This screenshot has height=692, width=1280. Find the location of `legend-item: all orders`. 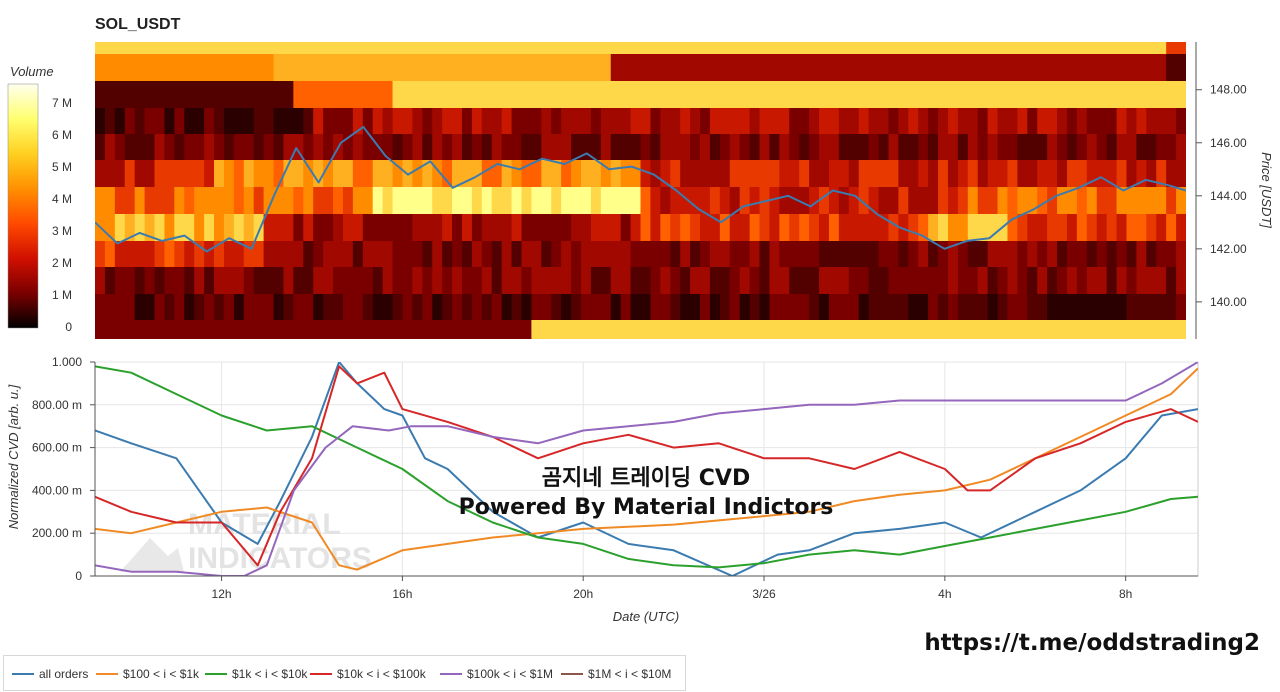

legend-item: all orders is located at coordinates (50, 674).